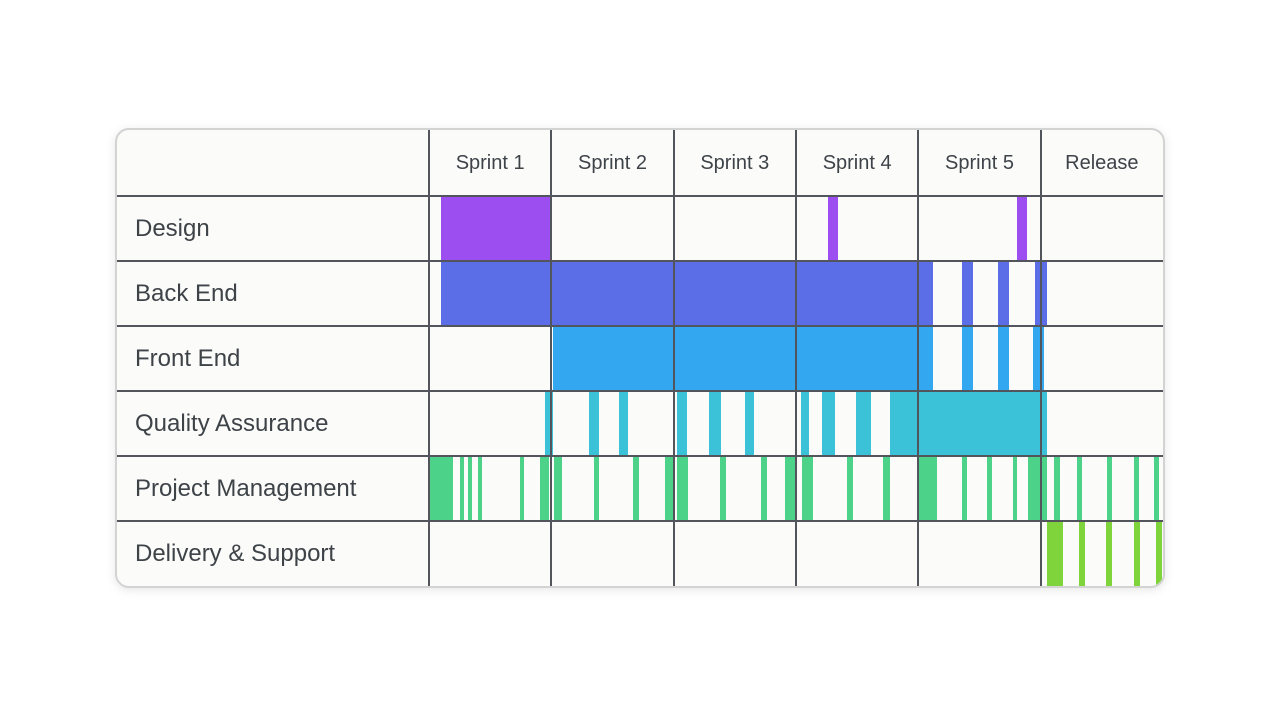 This screenshot has height=720, width=1280. What do you see at coordinates (735, 162) in the screenshot?
I see `column-header-sprint-3: Sprint 3` at bounding box center [735, 162].